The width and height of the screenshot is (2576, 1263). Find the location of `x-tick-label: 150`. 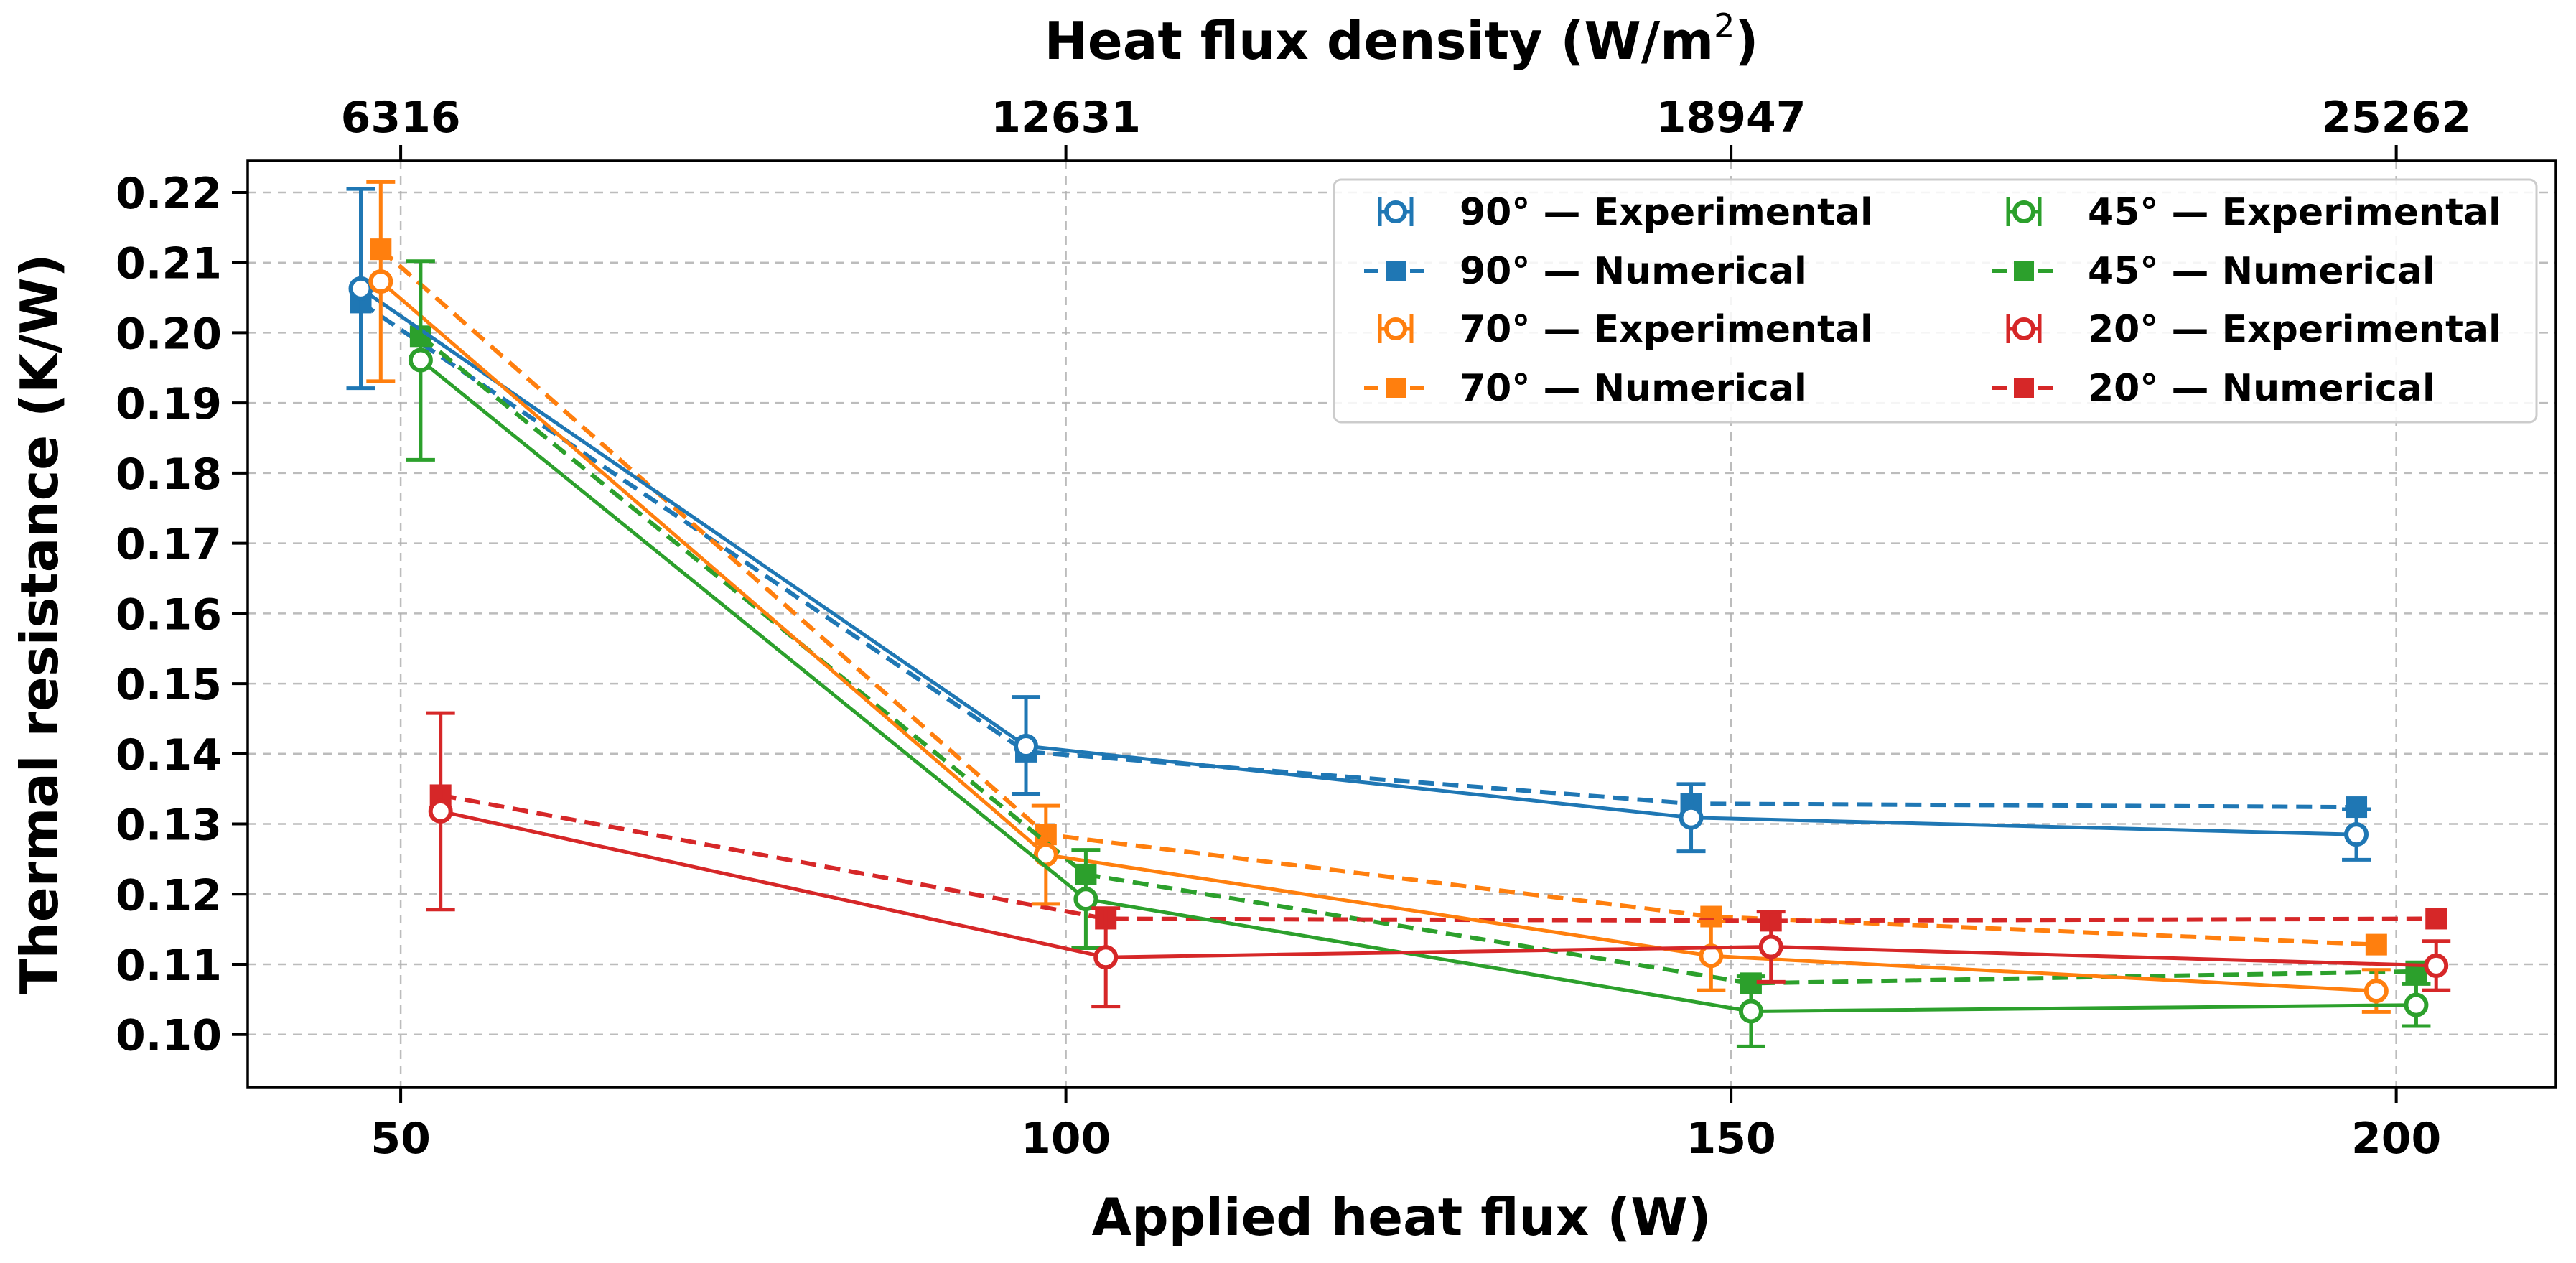

x-tick-label: 150 is located at coordinates (1730, 1139).